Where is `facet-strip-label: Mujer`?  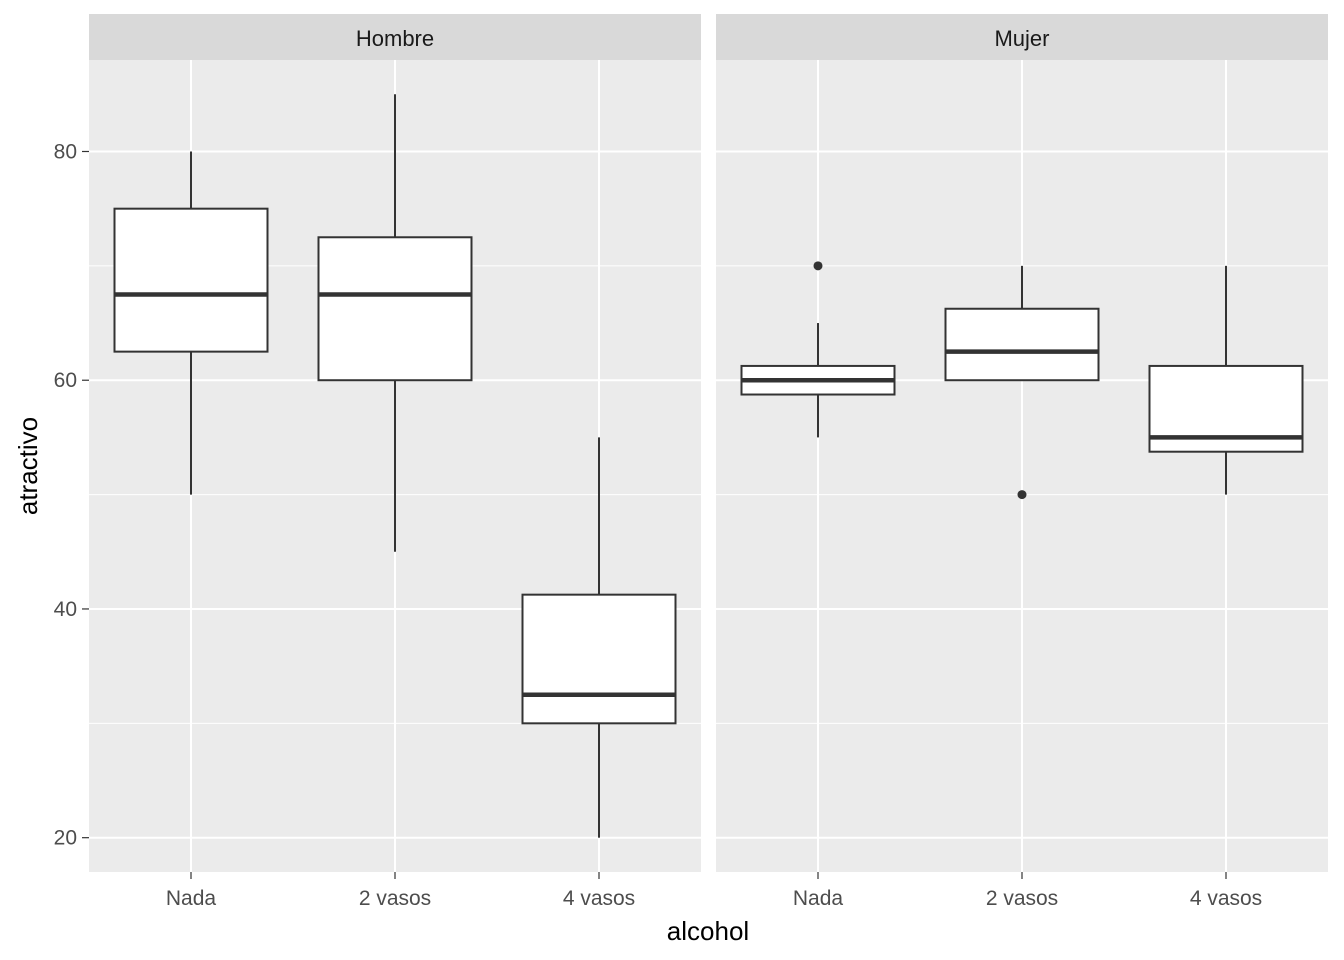 facet-strip-label: Mujer is located at coordinates (1021, 38).